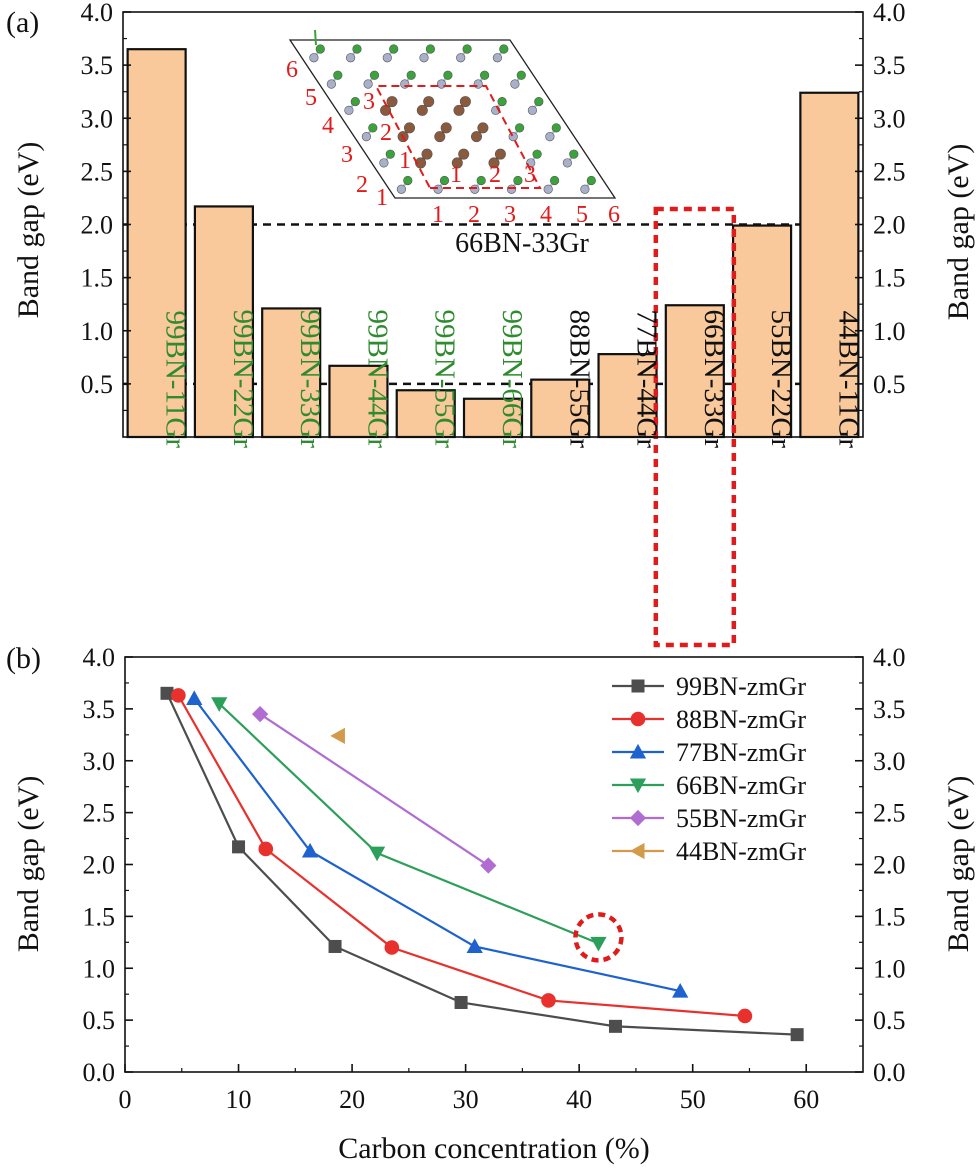 This screenshot has height=1175, width=980. I want to click on bar-99BN-44Gr, so click(358, 401).